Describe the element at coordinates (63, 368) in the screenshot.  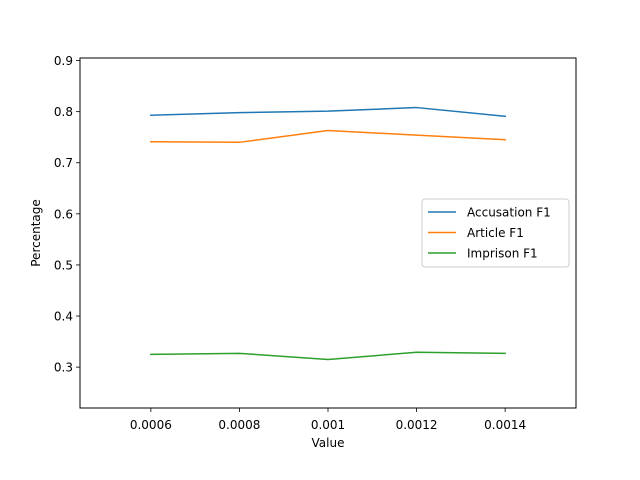
I see `y-tick-label-0: 0.3` at that location.